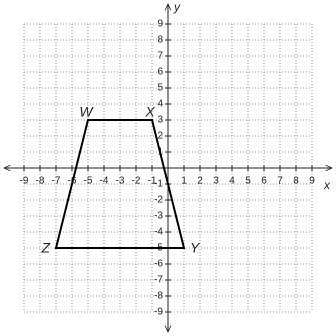 The height and width of the screenshot is (336, 336). Describe the element at coordinates (158, 216) in the screenshot. I see `y-tick-label: -3` at that location.